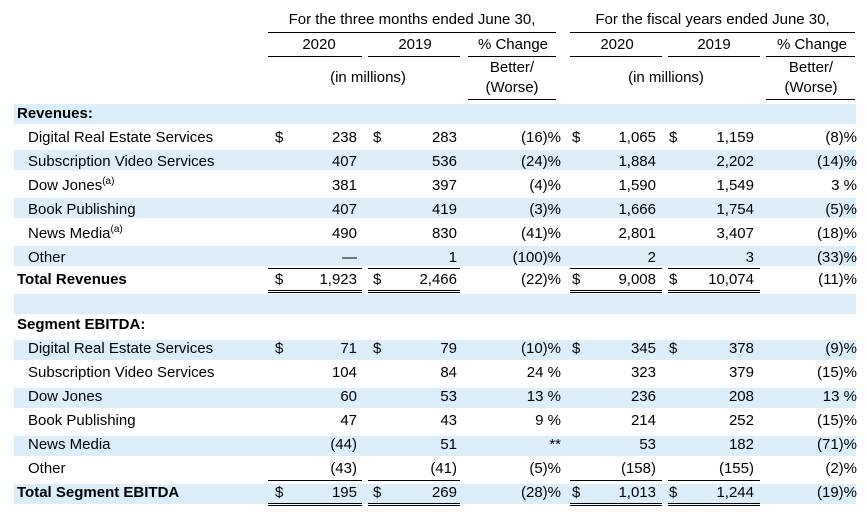  Describe the element at coordinates (647, 444) in the screenshot. I see `value-f-2020: 53` at that location.